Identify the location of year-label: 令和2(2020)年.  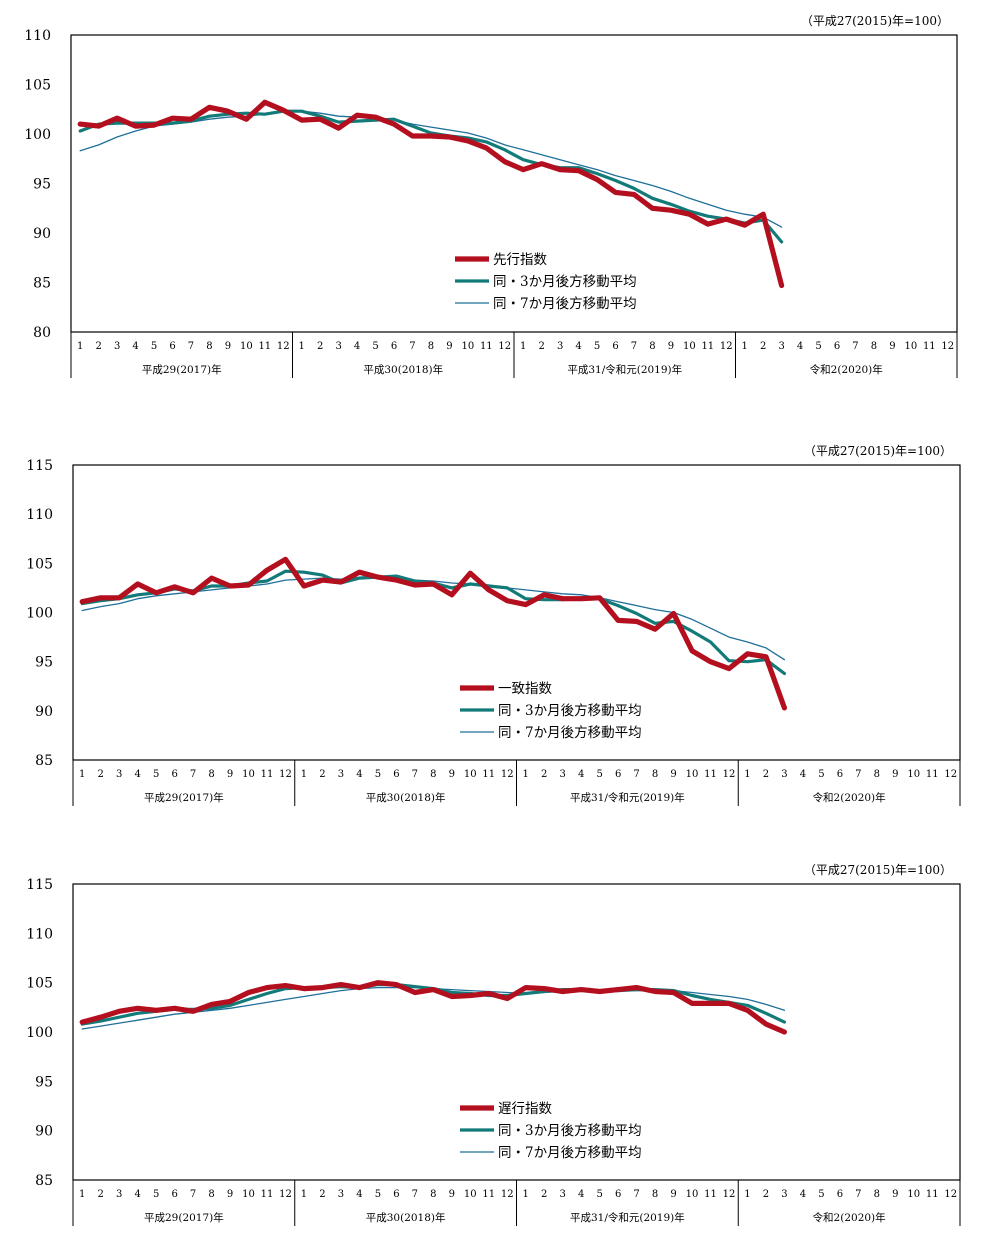
(849, 797).